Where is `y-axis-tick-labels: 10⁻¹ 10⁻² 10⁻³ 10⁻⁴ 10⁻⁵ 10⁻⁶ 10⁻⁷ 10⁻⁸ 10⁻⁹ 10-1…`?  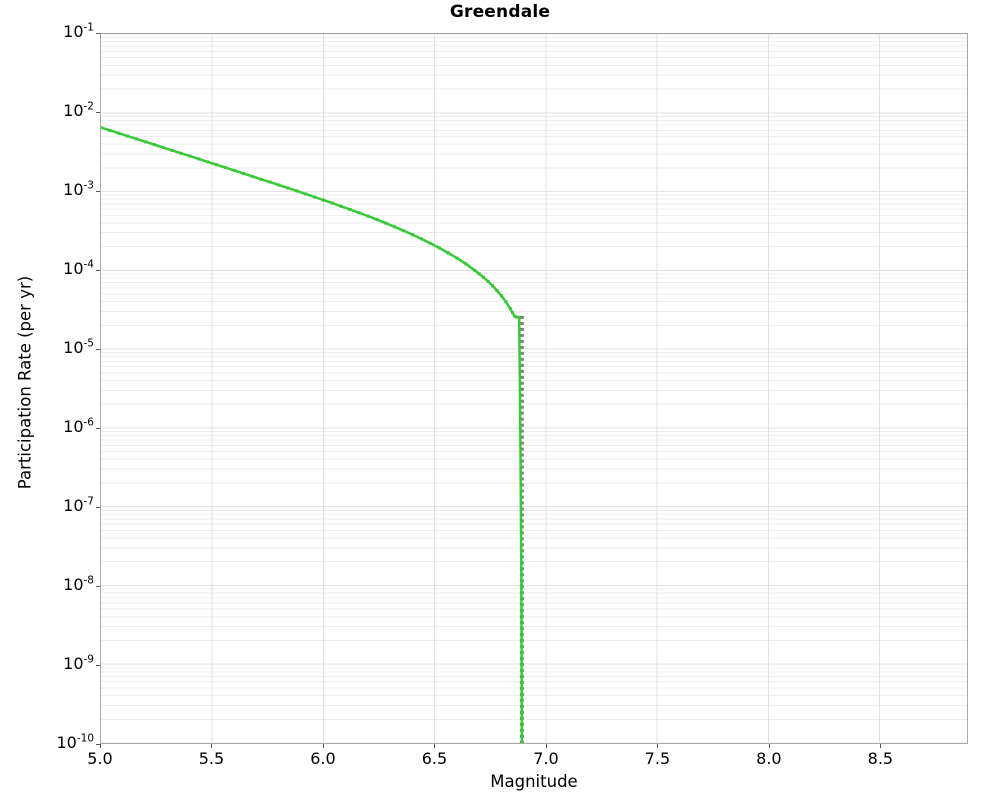 y-axis-tick-labels: 10⁻¹ 10⁻² 10⁻³ 10⁻⁴ 10⁻⁵ 10⁻⁶ 10⁻⁷ 10⁻⁸ 10⁻⁹ 10-1… is located at coordinates (47, 400).